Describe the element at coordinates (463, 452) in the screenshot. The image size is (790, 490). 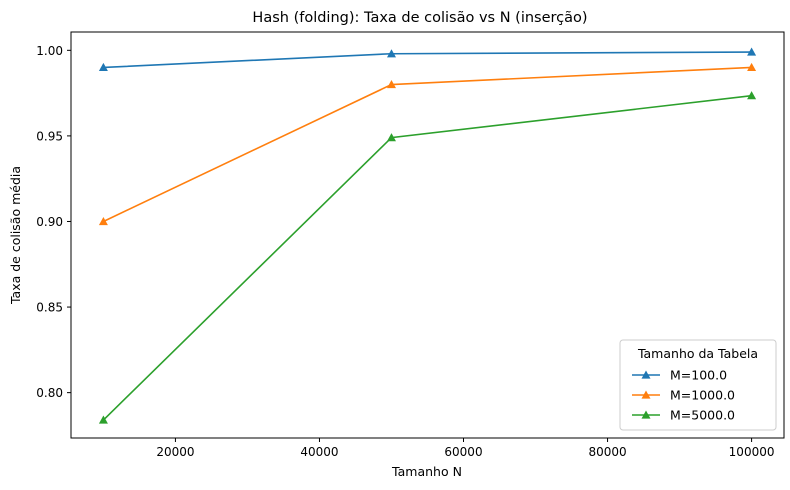
I see `x-tick-label: 60000` at that location.